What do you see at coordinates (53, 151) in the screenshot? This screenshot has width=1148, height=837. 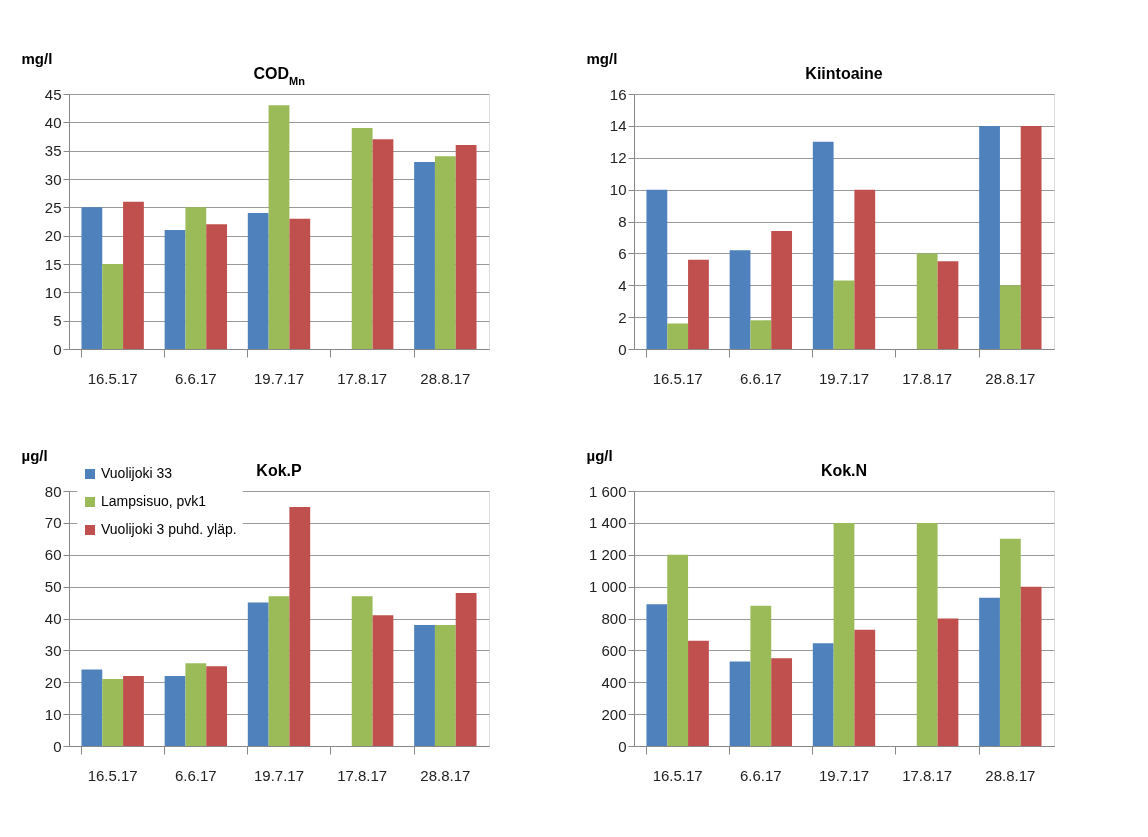 I see `y-tick-label: 35` at bounding box center [53, 151].